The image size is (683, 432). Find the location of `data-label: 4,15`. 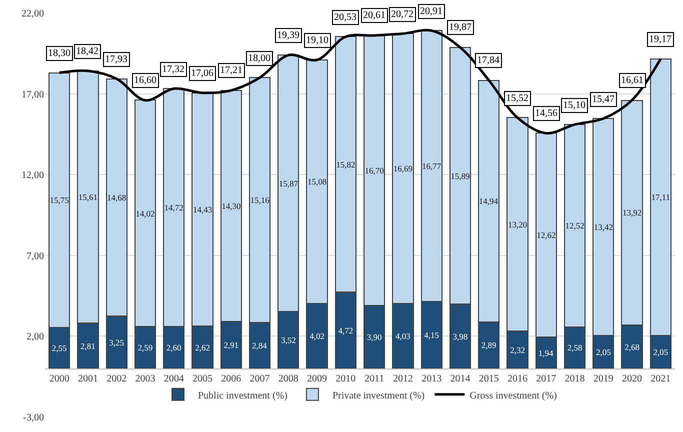

data-label: 4,15 is located at coordinates (432, 335).